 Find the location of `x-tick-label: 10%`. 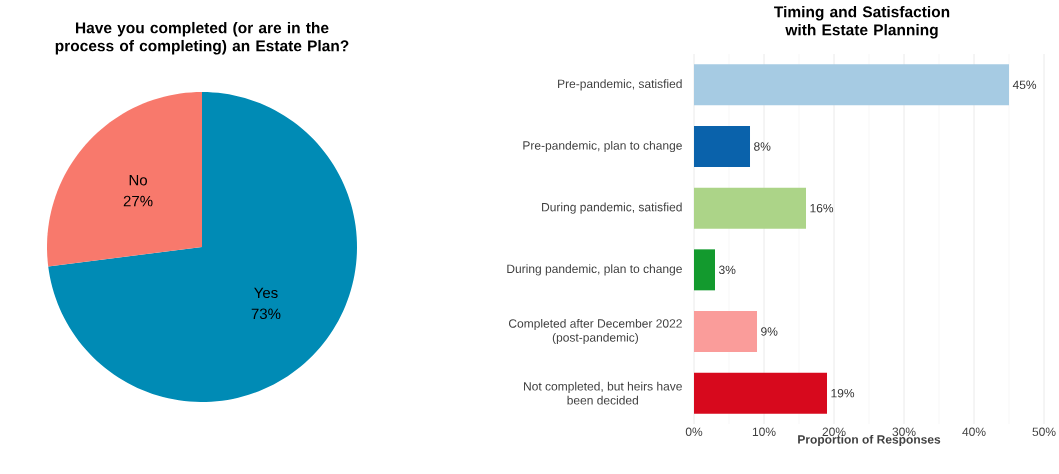

x-tick-label: 10% is located at coordinates (764, 432).